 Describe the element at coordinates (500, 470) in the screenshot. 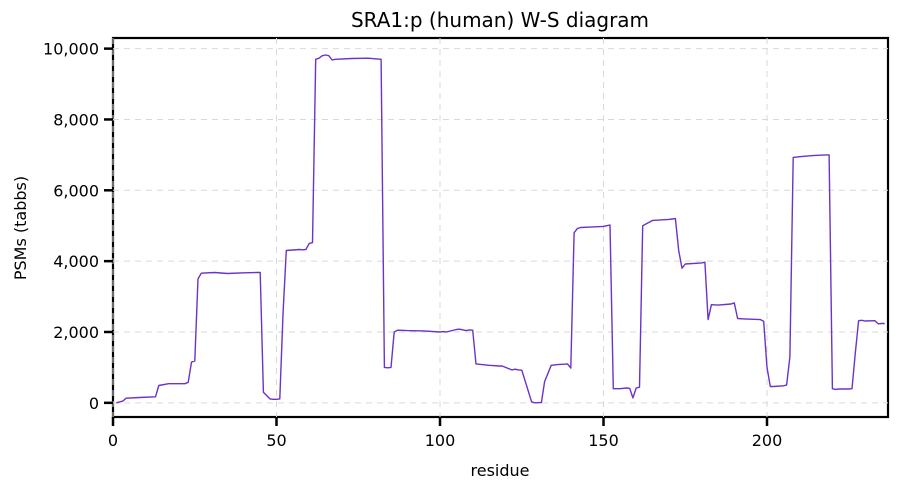

I see `x-axis-label: residue` at that location.